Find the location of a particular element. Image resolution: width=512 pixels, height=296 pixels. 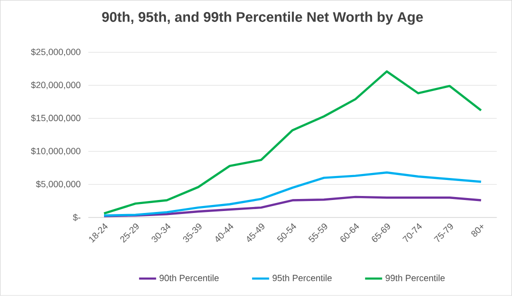

y-tick-label: $25,000,000 is located at coordinates (55, 52).